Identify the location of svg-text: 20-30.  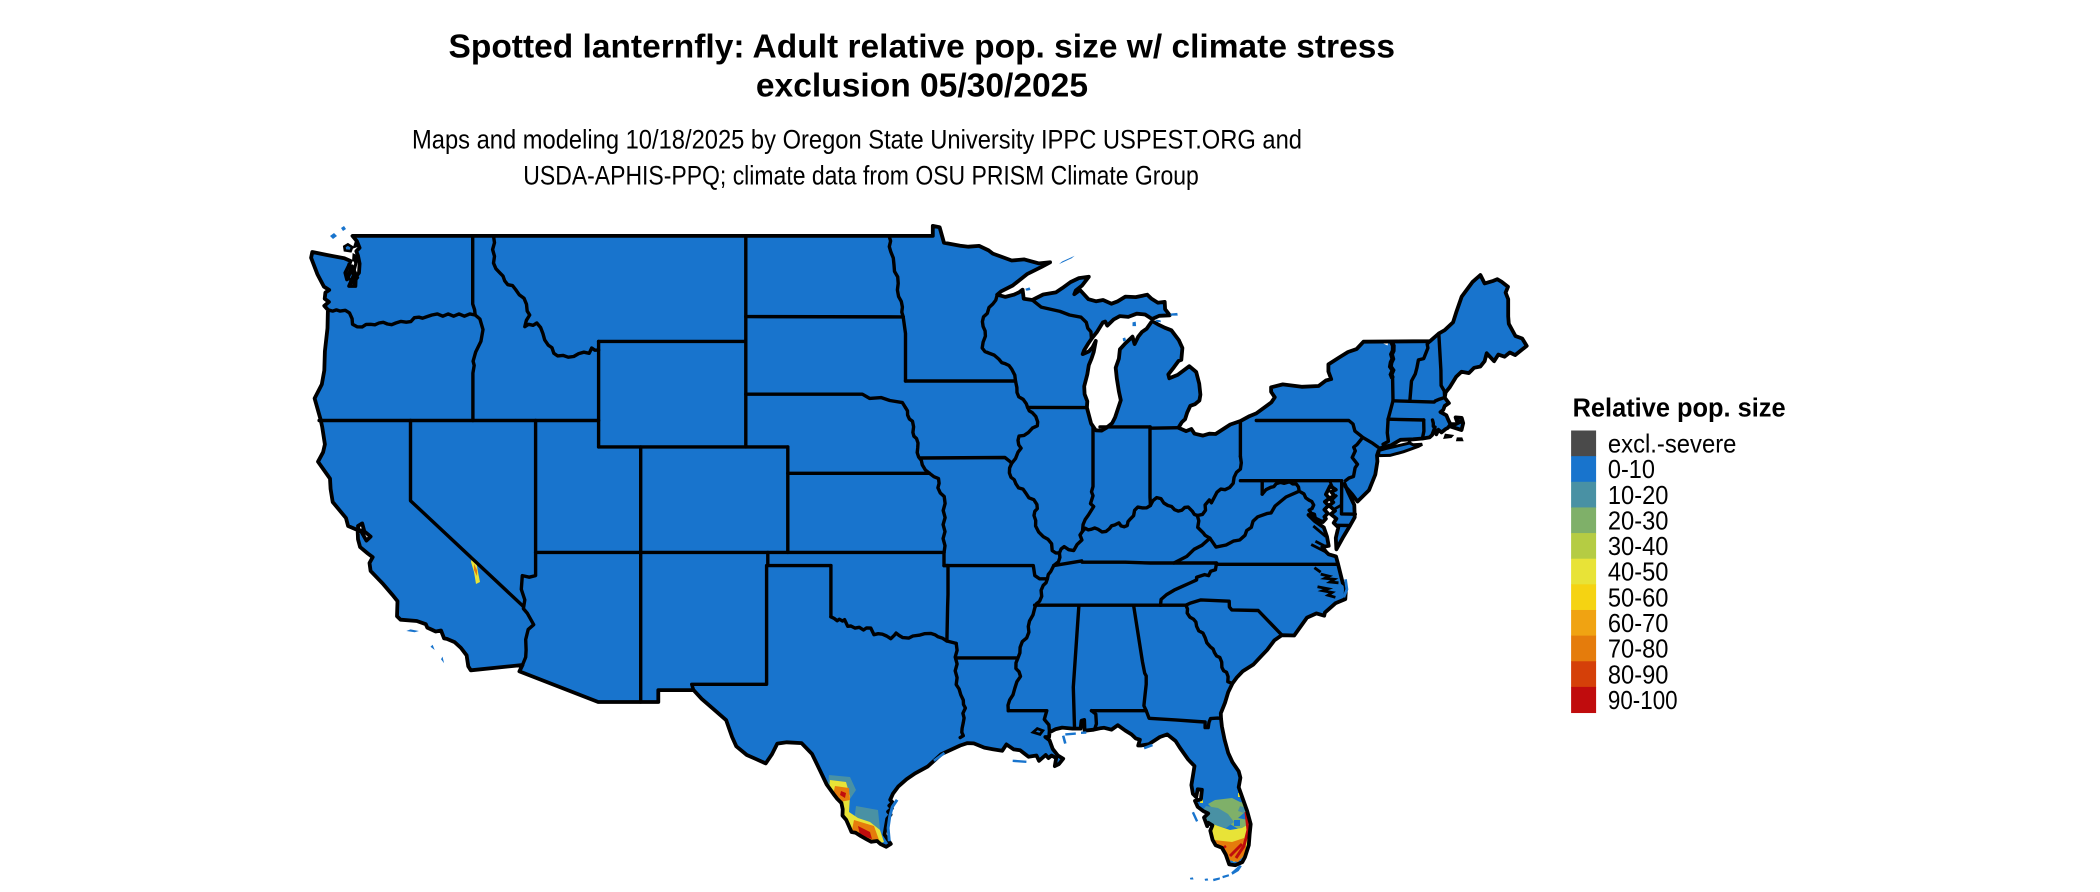
(1638, 520).